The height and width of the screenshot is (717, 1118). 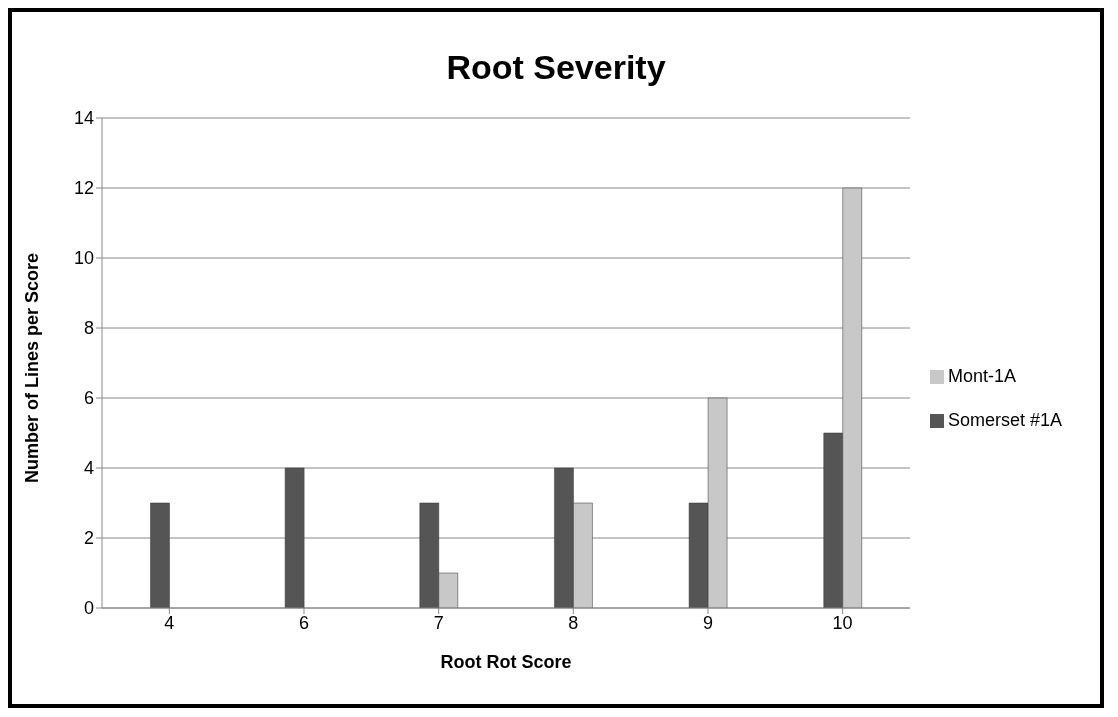 What do you see at coordinates (438, 622) in the screenshot?
I see `x-tick-label: 7` at bounding box center [438, 622].